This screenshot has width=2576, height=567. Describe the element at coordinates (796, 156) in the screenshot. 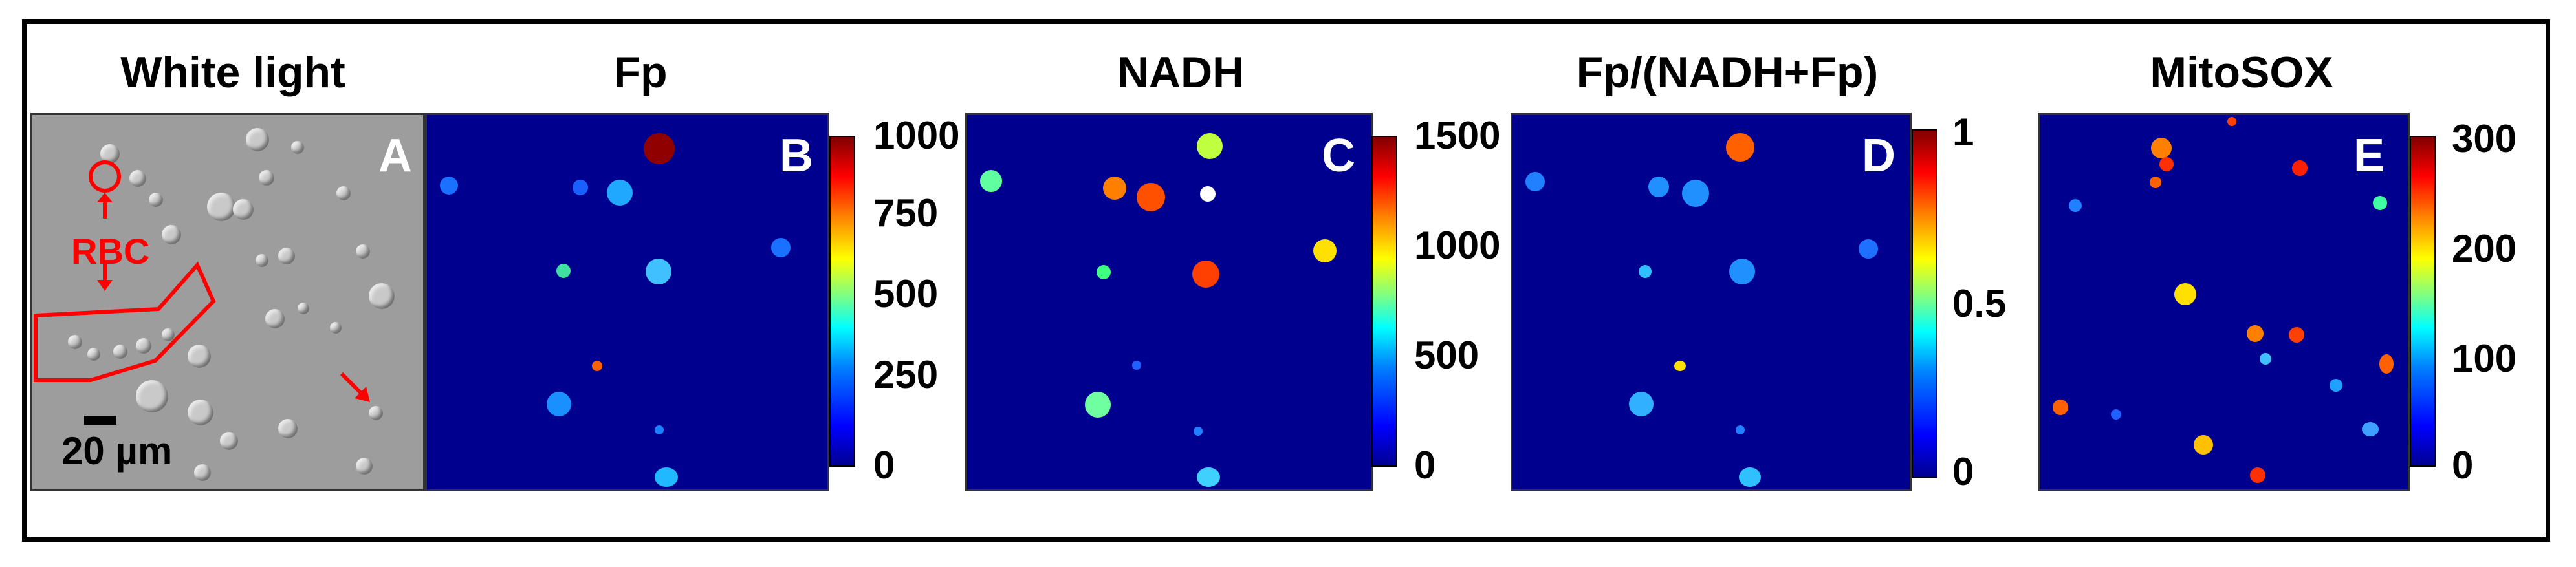

I see `panel-b-letter: B` at that location.